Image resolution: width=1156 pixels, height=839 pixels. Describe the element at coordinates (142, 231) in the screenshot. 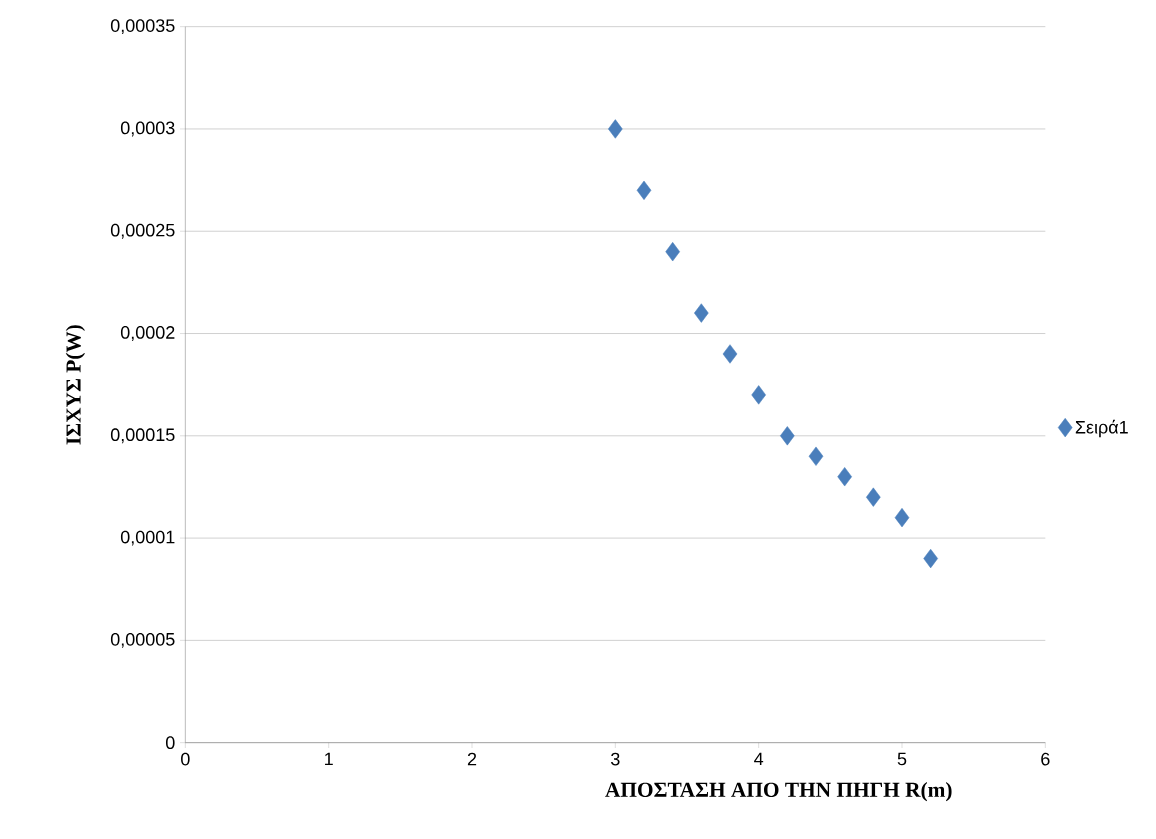

I see `y-tick-label: 0,00025` at that location.